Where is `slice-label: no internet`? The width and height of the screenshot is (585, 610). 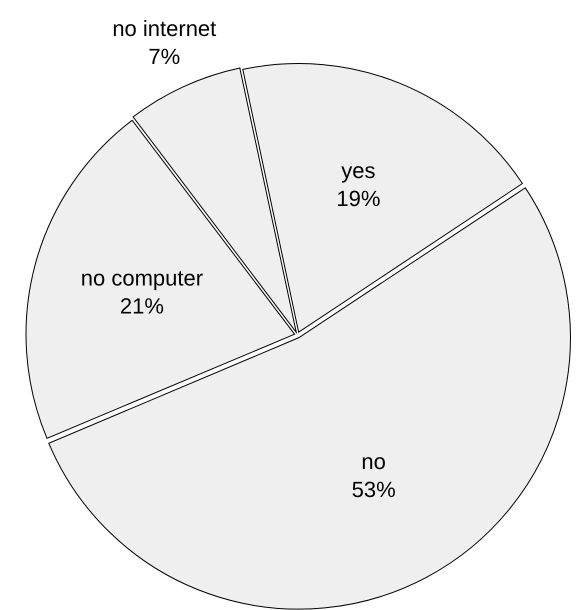 slice-label: no internet is located at coordinates (164, 29).